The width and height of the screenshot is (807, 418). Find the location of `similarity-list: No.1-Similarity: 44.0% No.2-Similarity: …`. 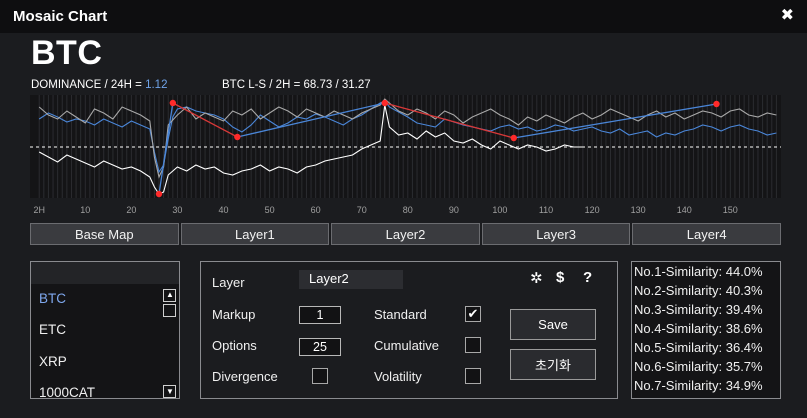

similarity-list: No.1-Similarity: 44.0% No.2-Similarity: … is located at coordinates (706, 330).